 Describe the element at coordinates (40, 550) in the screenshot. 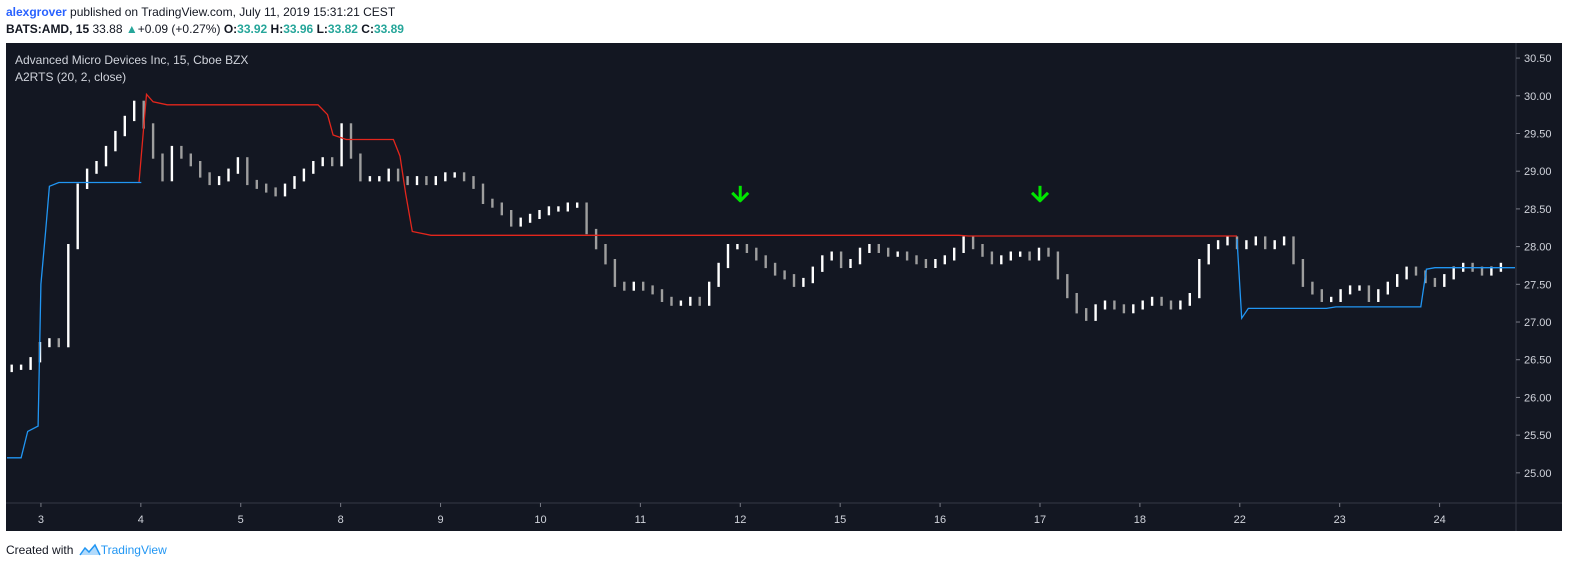

I see `created-with-text: Created with` at that location.